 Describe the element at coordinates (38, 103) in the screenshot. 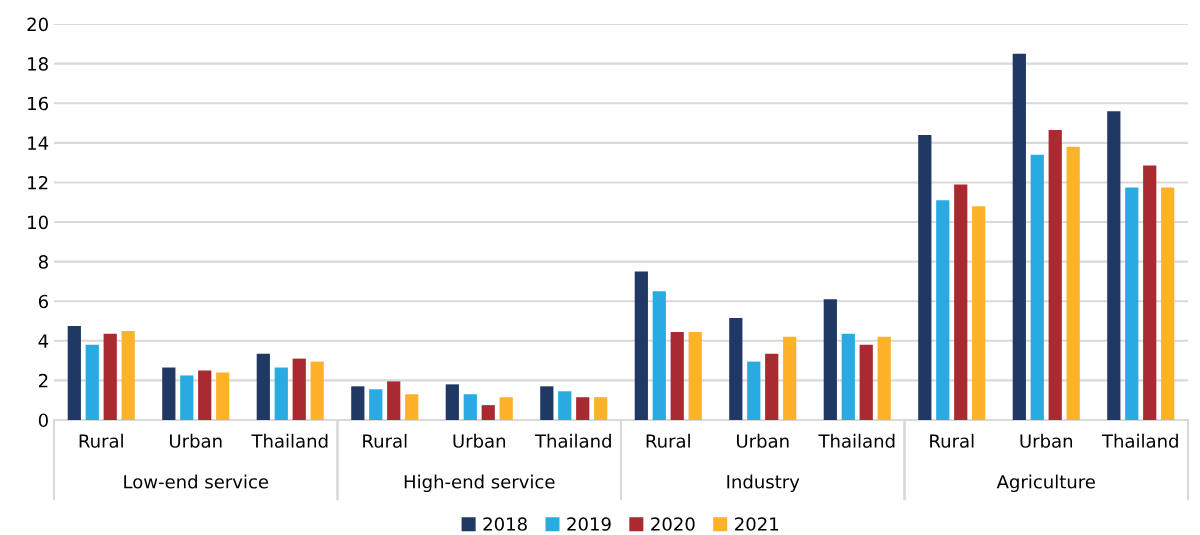

I see `y-tick-label: 16` at that location.